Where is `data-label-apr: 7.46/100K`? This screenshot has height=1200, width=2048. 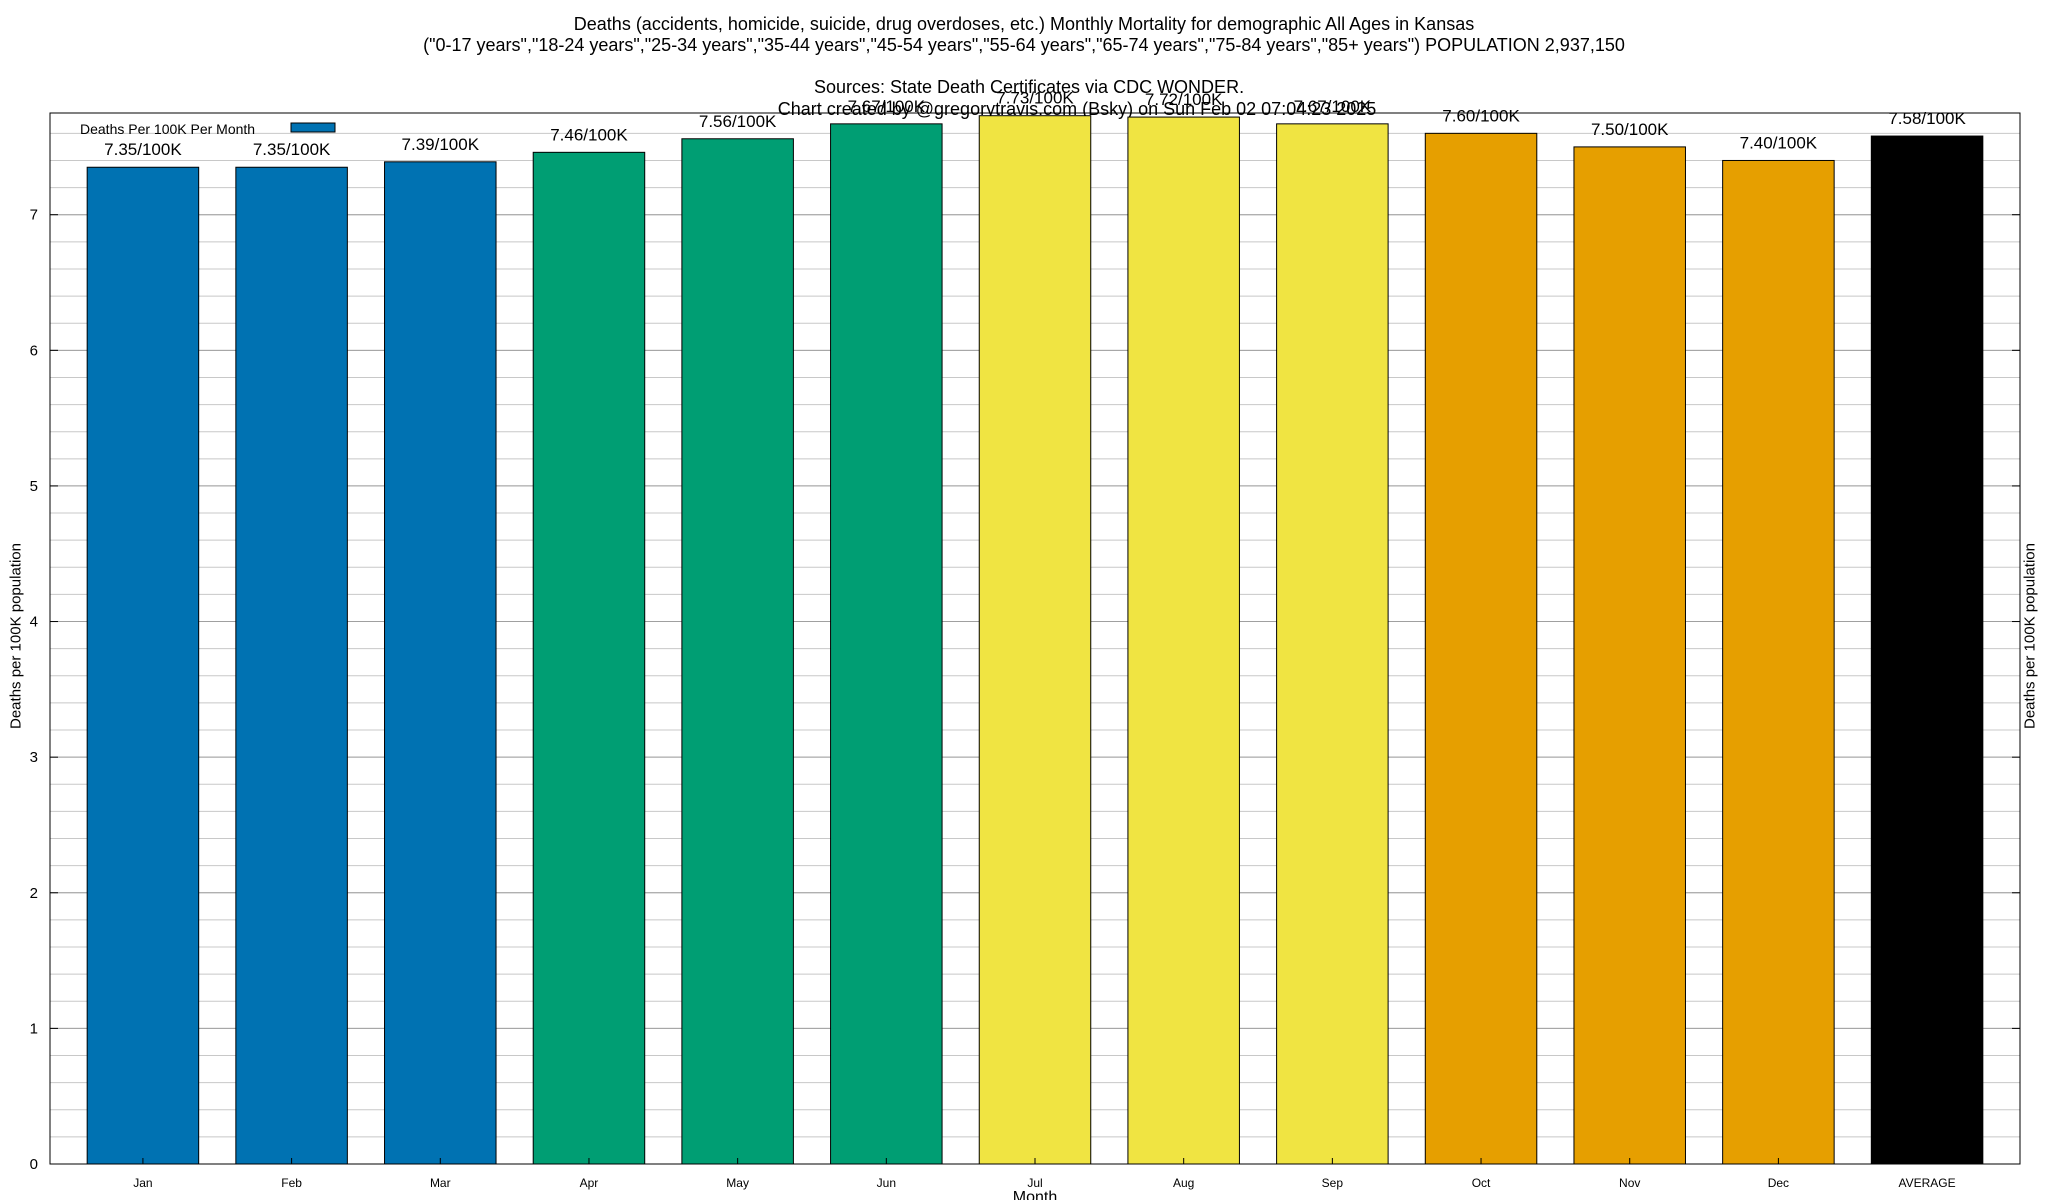 data-label-apr: 7.46/100K is located at coordinates (589, 134).